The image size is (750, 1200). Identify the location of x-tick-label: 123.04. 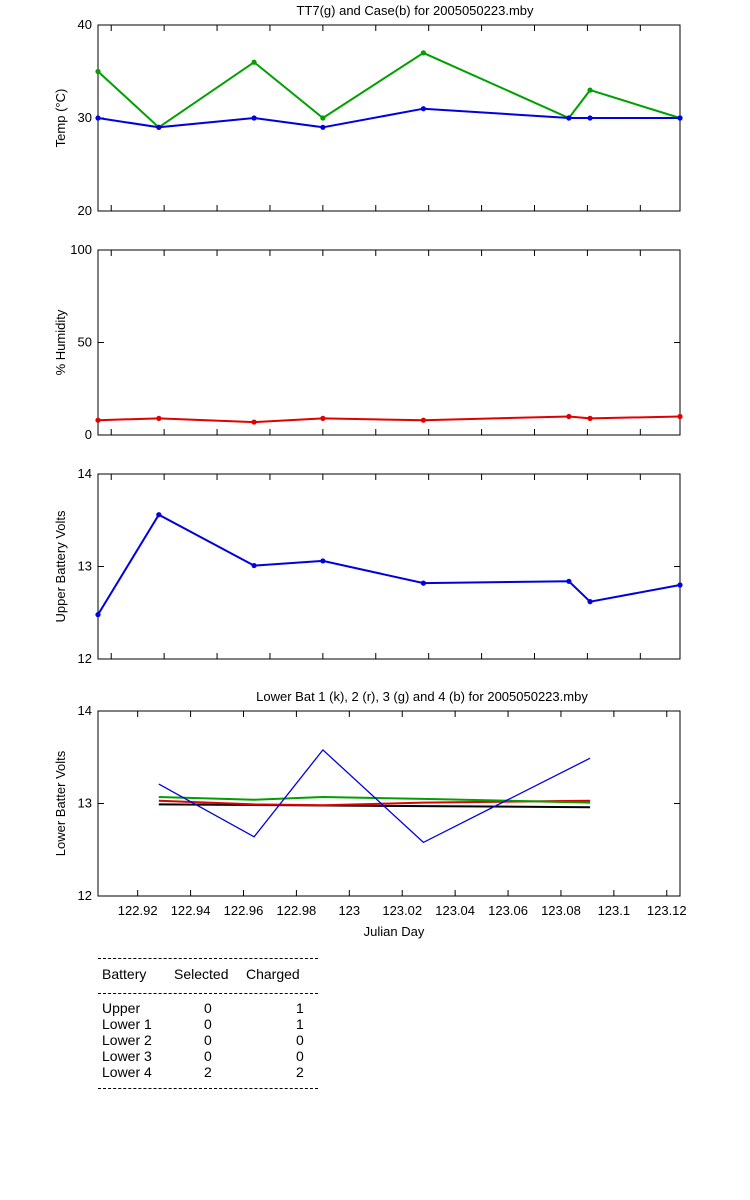
(455, 910).